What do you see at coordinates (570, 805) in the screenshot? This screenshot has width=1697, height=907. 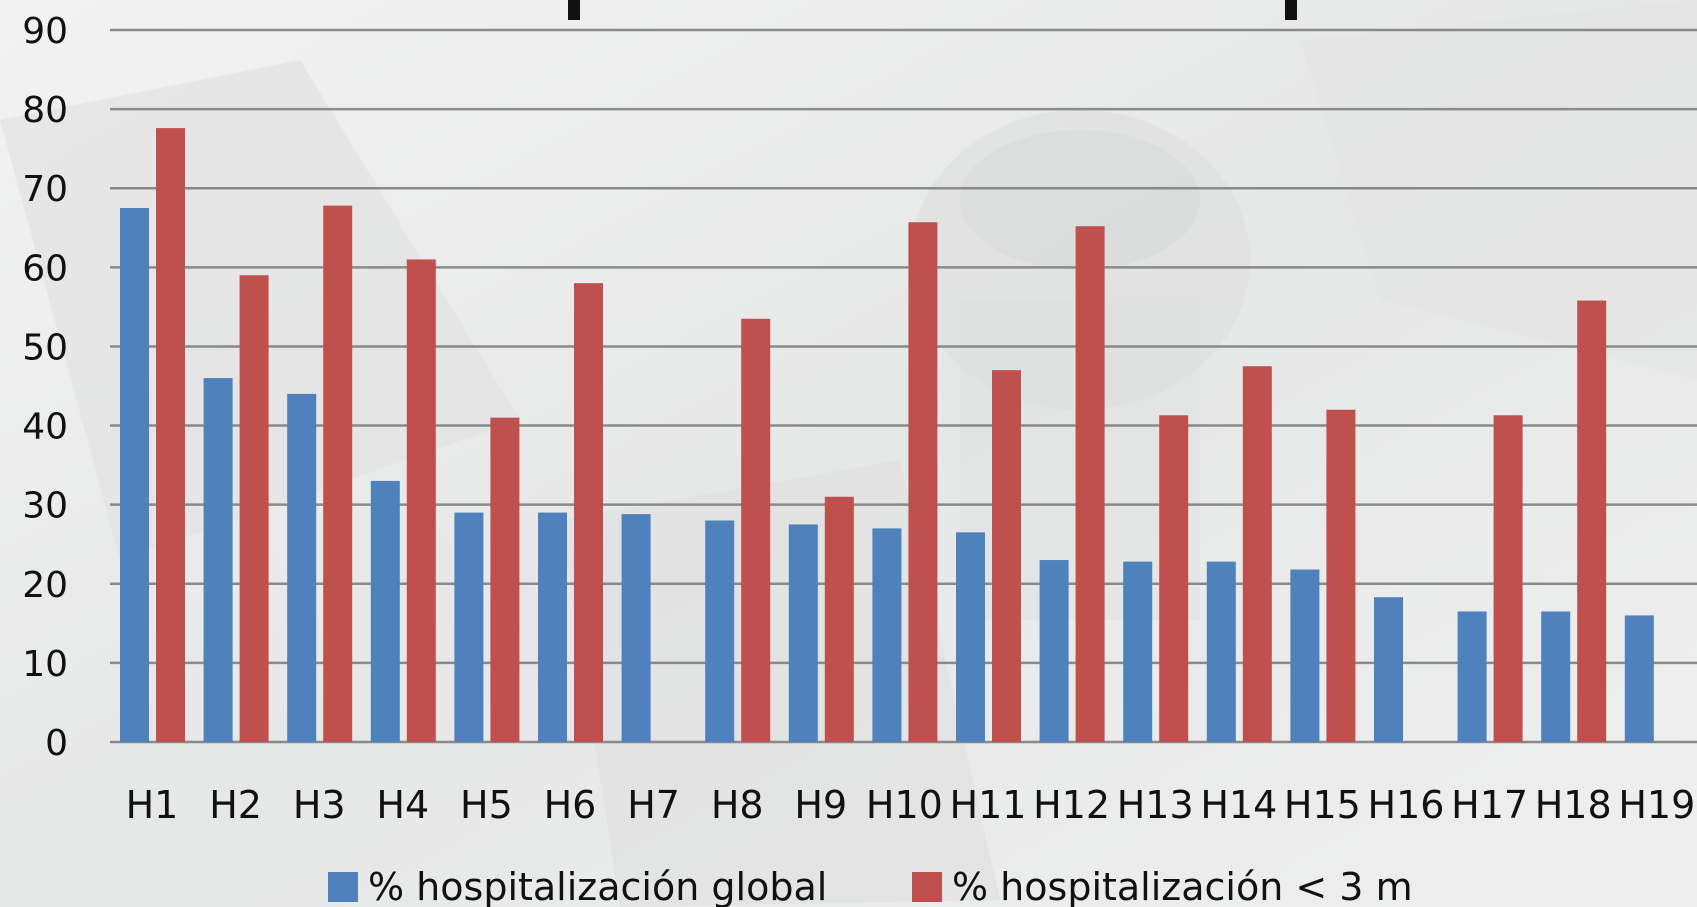 I see `x-tick-label: H6` at bounding box center [570, 805].